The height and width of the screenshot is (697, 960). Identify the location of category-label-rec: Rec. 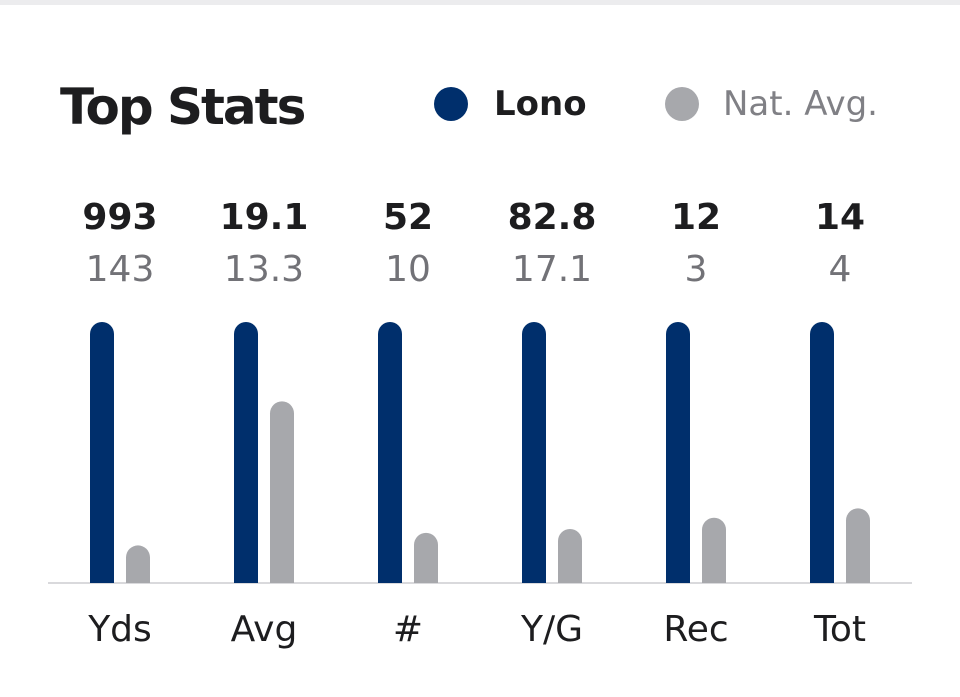
(696, 629).